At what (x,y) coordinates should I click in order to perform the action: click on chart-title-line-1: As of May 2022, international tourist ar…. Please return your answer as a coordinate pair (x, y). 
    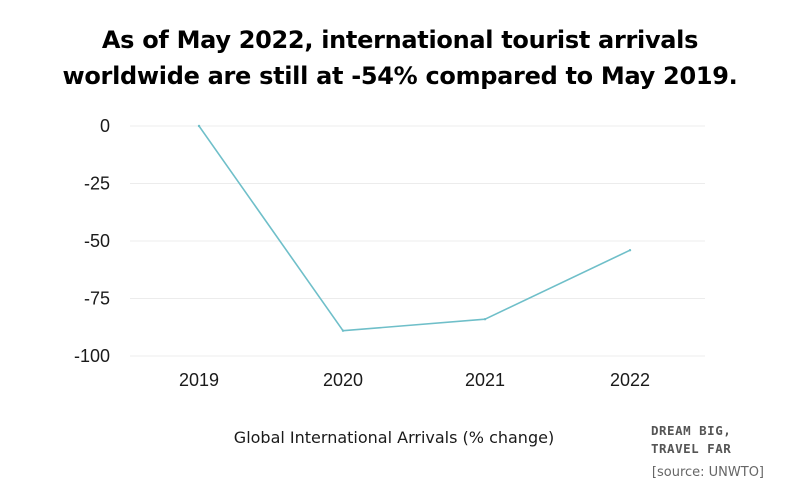
    Looking at the image, I should click on (400, 40).